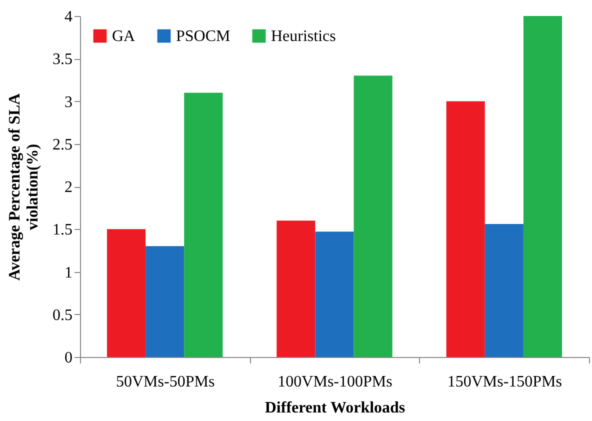  What do you see at coordinates (165, 382) in the screenshot?
I see `x-tick-label: 50VMs-50PMs` at bounding box center [165, 382].